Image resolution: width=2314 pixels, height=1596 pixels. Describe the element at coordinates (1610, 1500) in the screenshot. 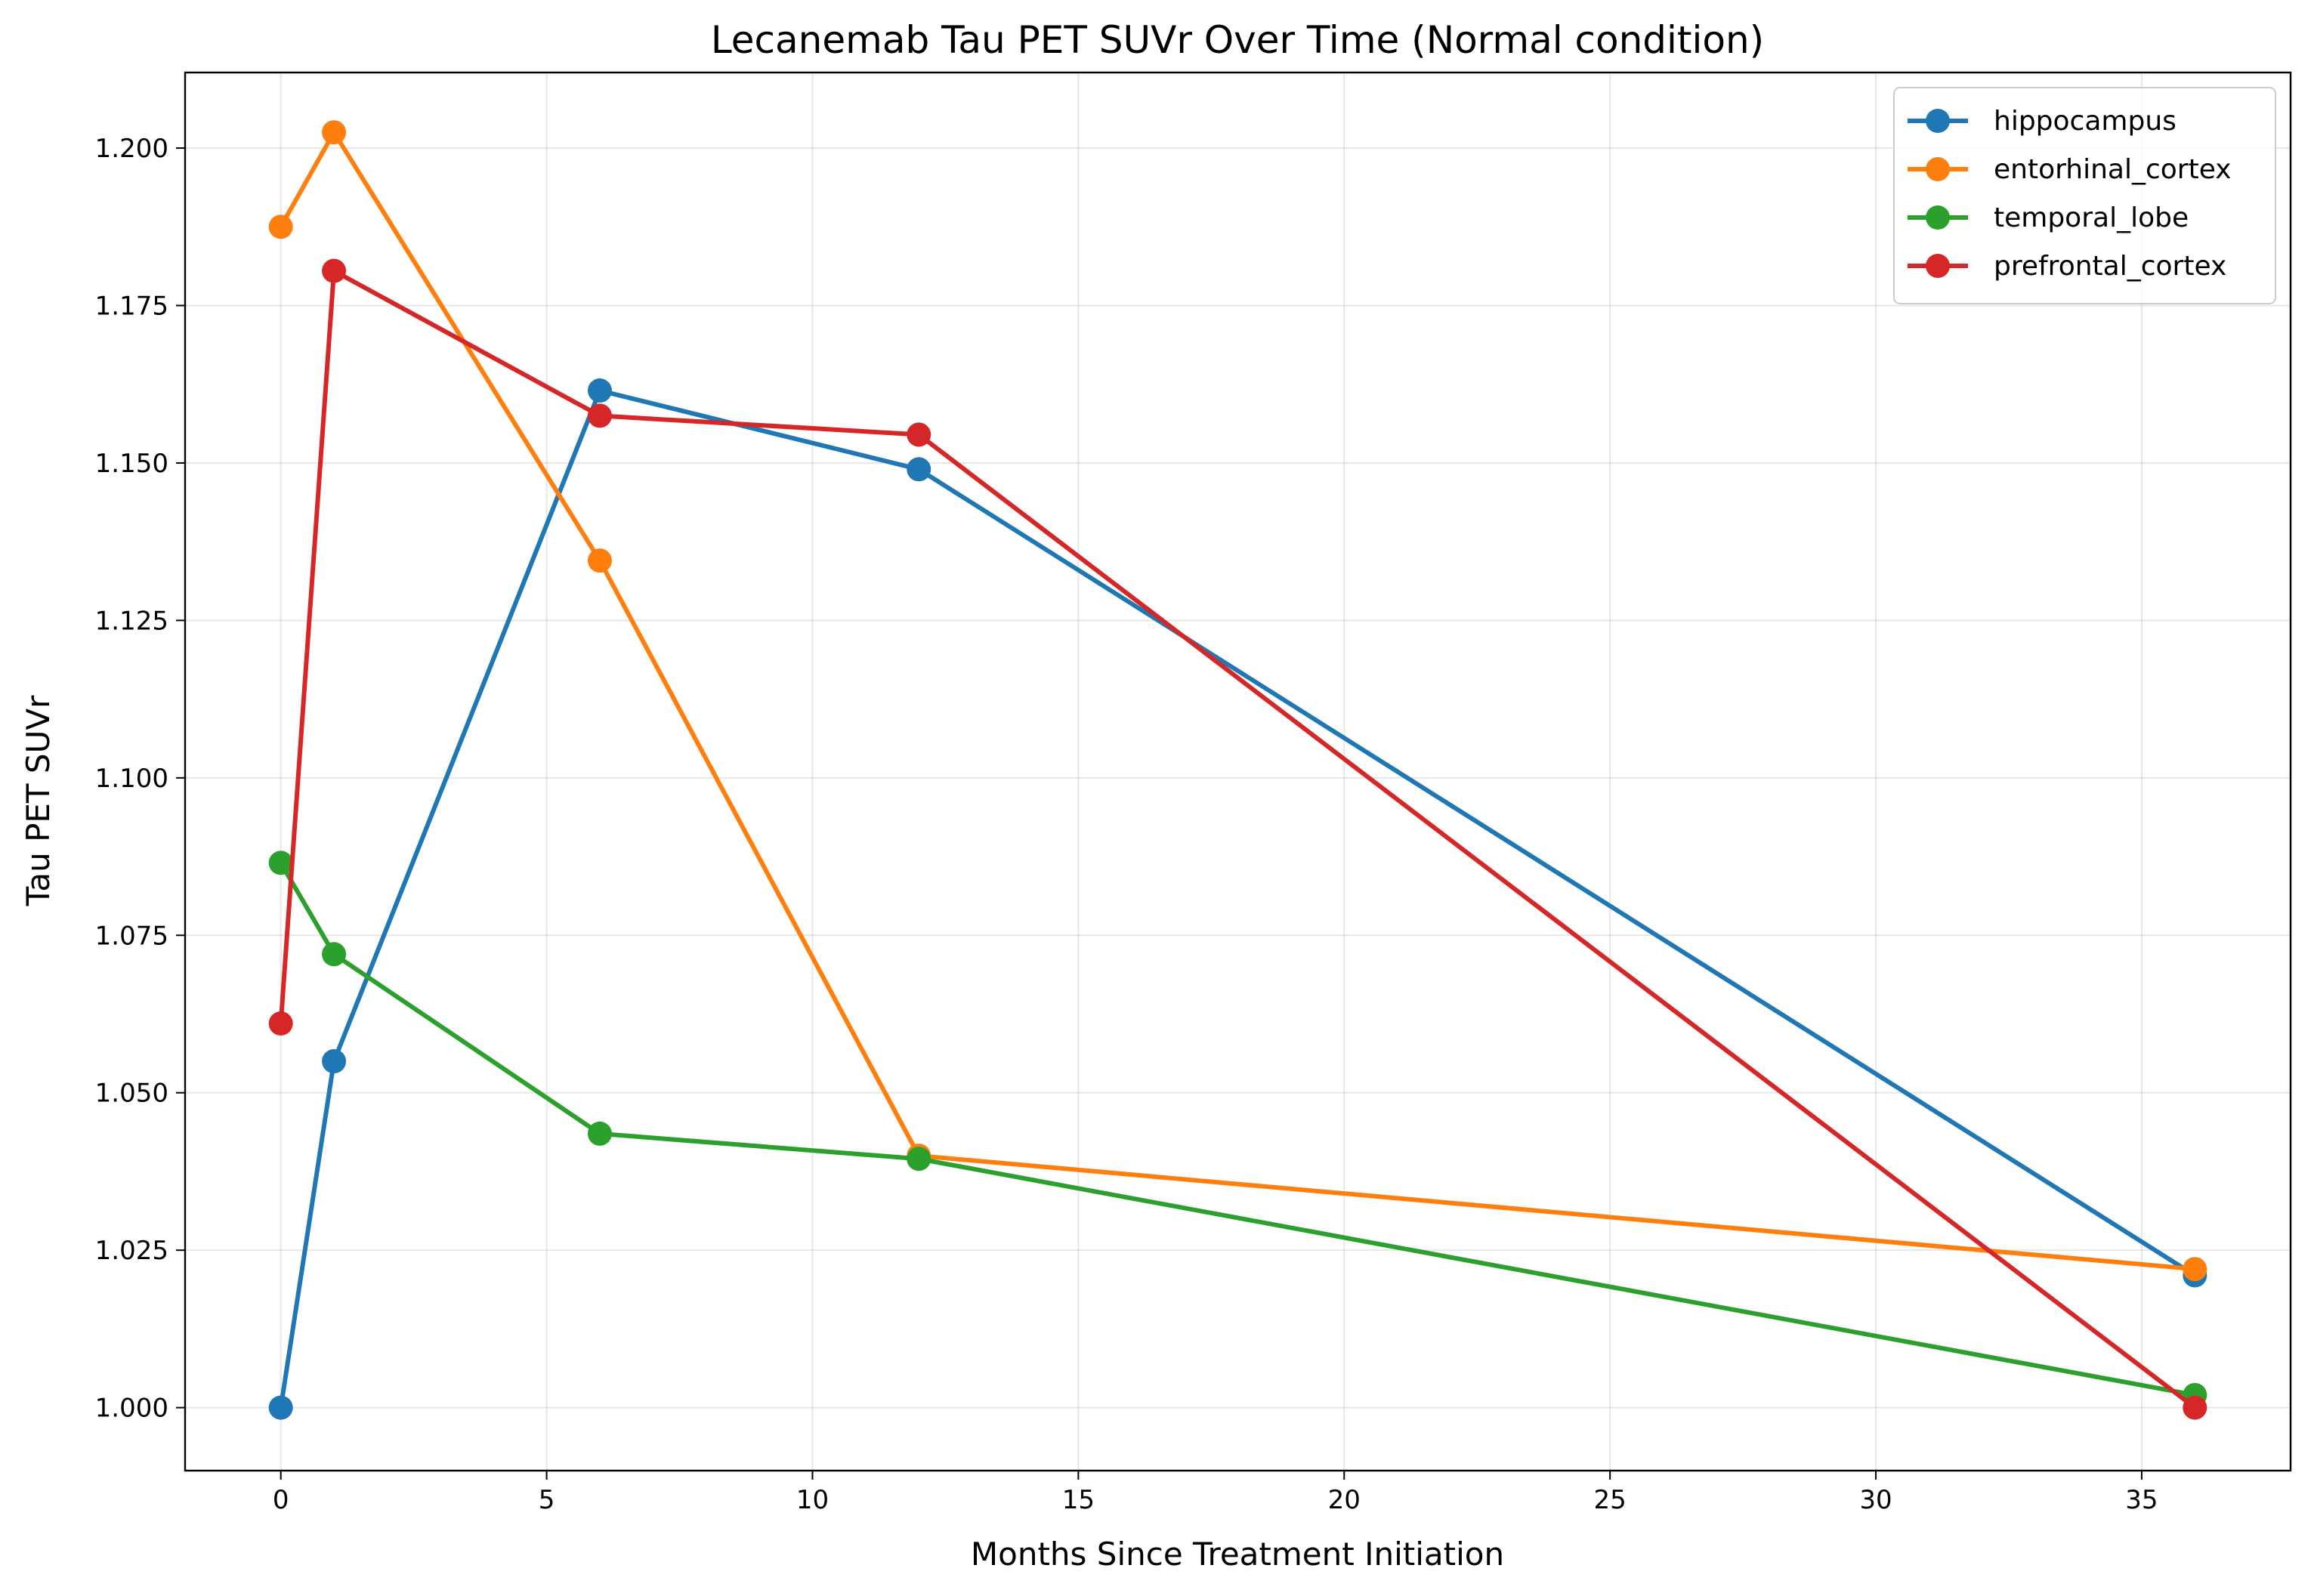

I see `x-tick-label: 25` at that location.